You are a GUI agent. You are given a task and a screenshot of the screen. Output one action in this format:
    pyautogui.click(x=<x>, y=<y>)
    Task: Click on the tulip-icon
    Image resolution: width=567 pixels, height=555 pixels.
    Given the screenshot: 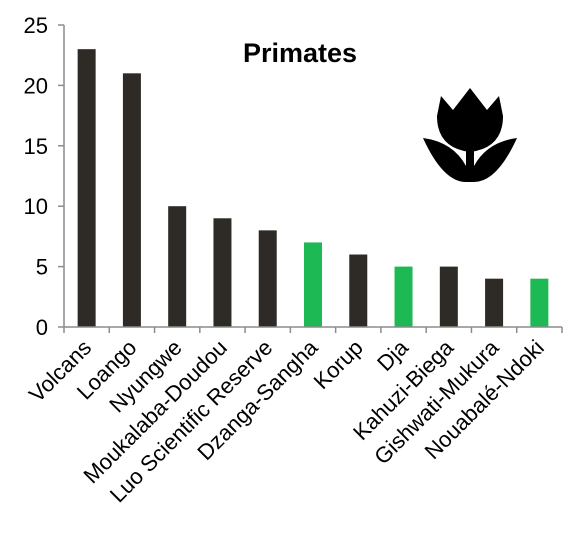 What is the action you would take?
    pyautogui.click(x=470, y=135)
    